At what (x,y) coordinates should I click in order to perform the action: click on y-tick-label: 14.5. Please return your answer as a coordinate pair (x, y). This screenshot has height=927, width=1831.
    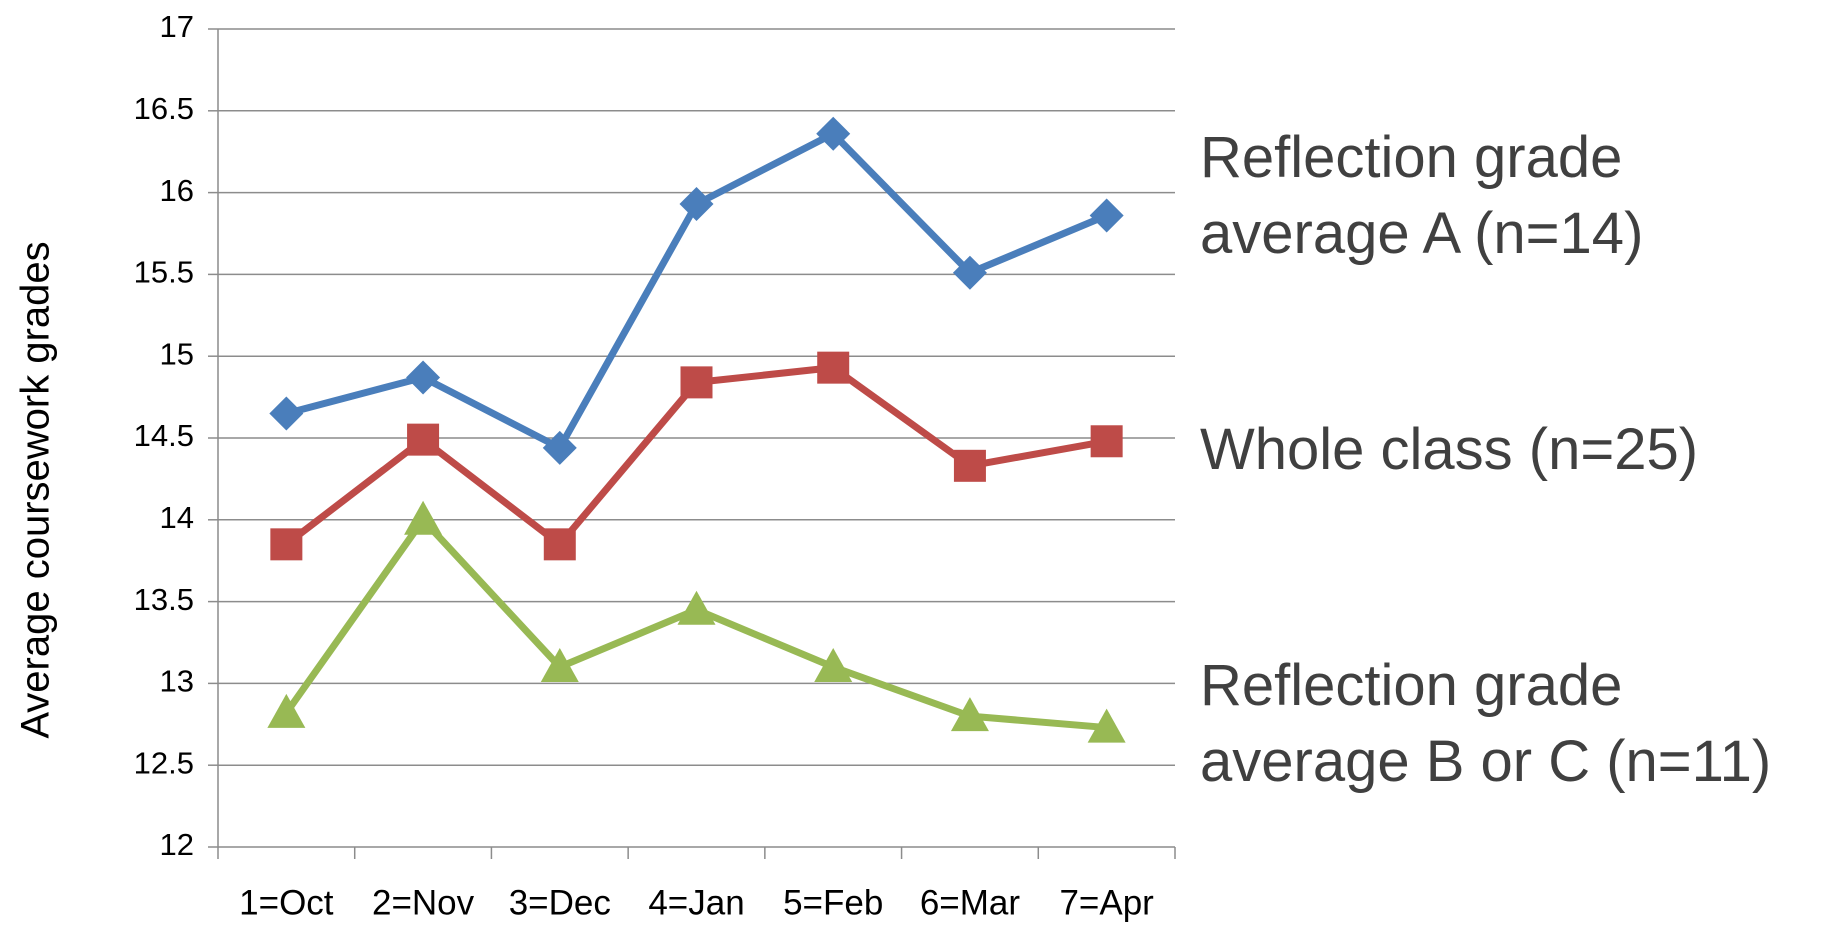
    Looking at the image, I should click on (164, 435).